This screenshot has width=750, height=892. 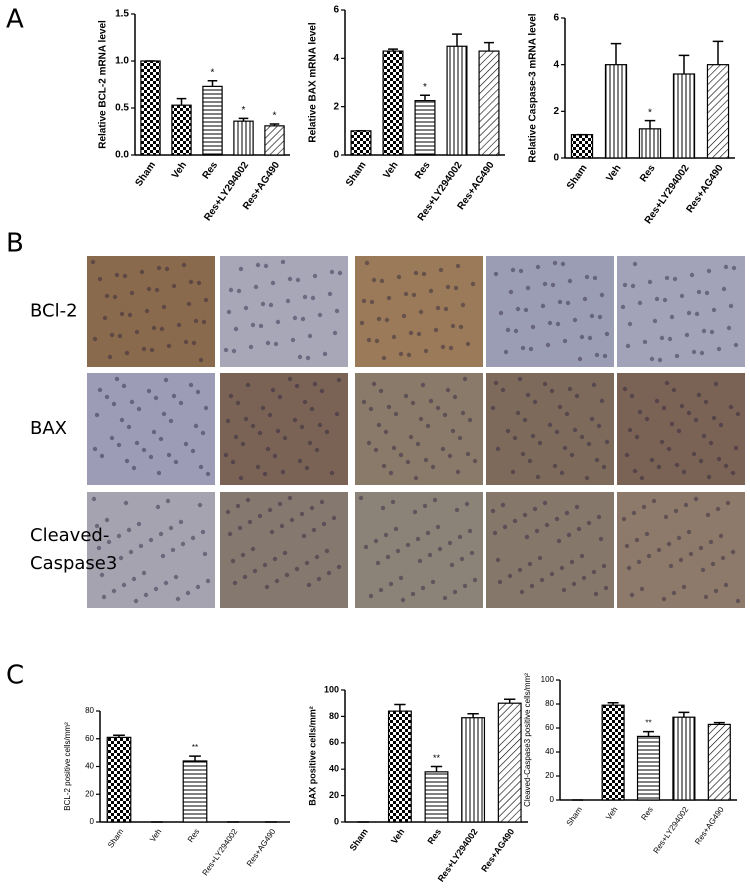 What do you see at coordinates (670, 830) in the screenshot?
I see `x-tick-label: Res+LY294002` at bounding box center [670, 830].